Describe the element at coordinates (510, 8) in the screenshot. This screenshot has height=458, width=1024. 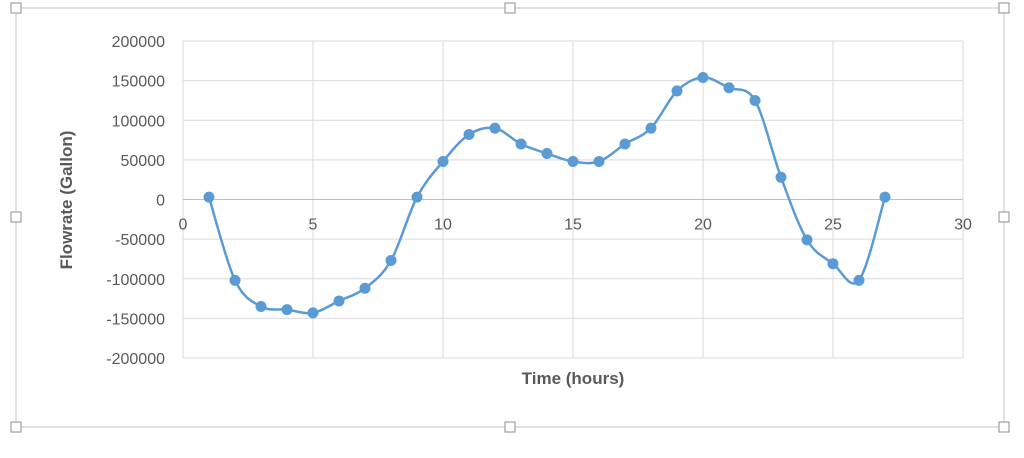
I see `resize-handle-top-center` at that location.